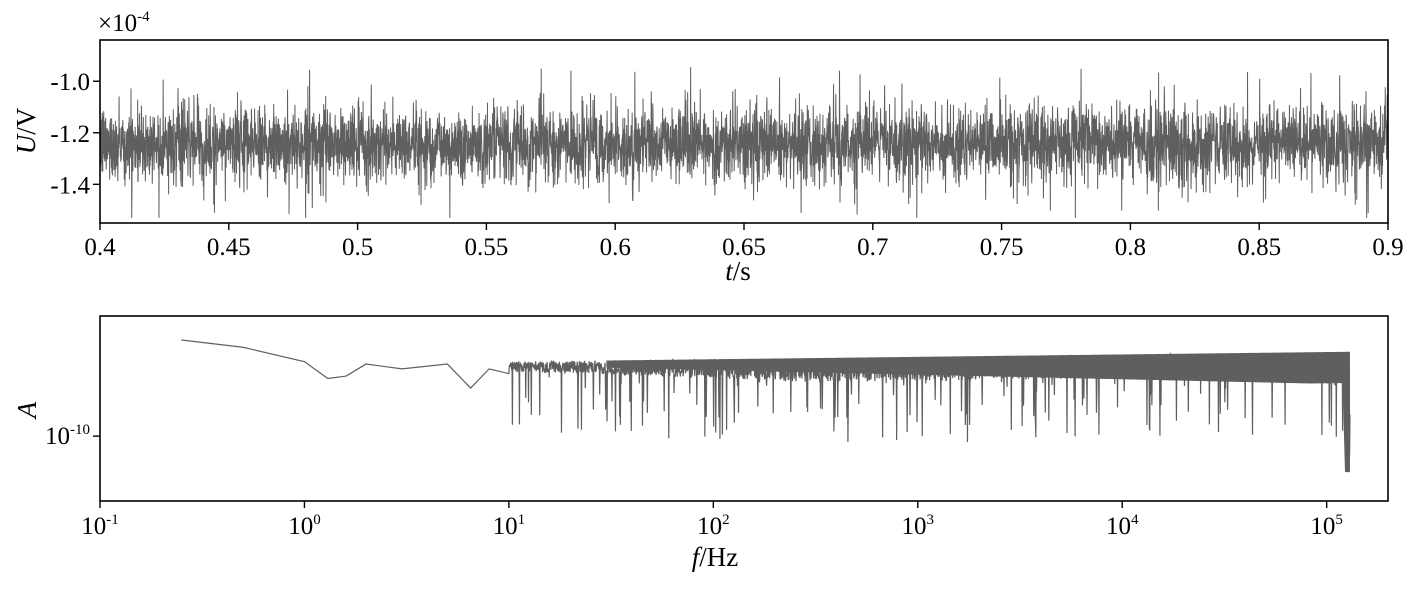  I want to click on bottom-y-ticks: 10-10, so click(72, 436).